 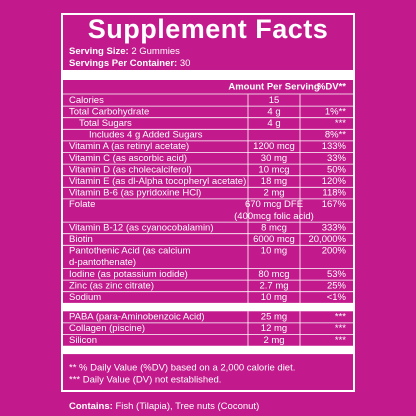 What do you see at coordinates (141, 227) in the screenshot?
I see `nutrient-name: Vitamin B-12 (as cyanocobalamin)` at bounding box center [141, 227].